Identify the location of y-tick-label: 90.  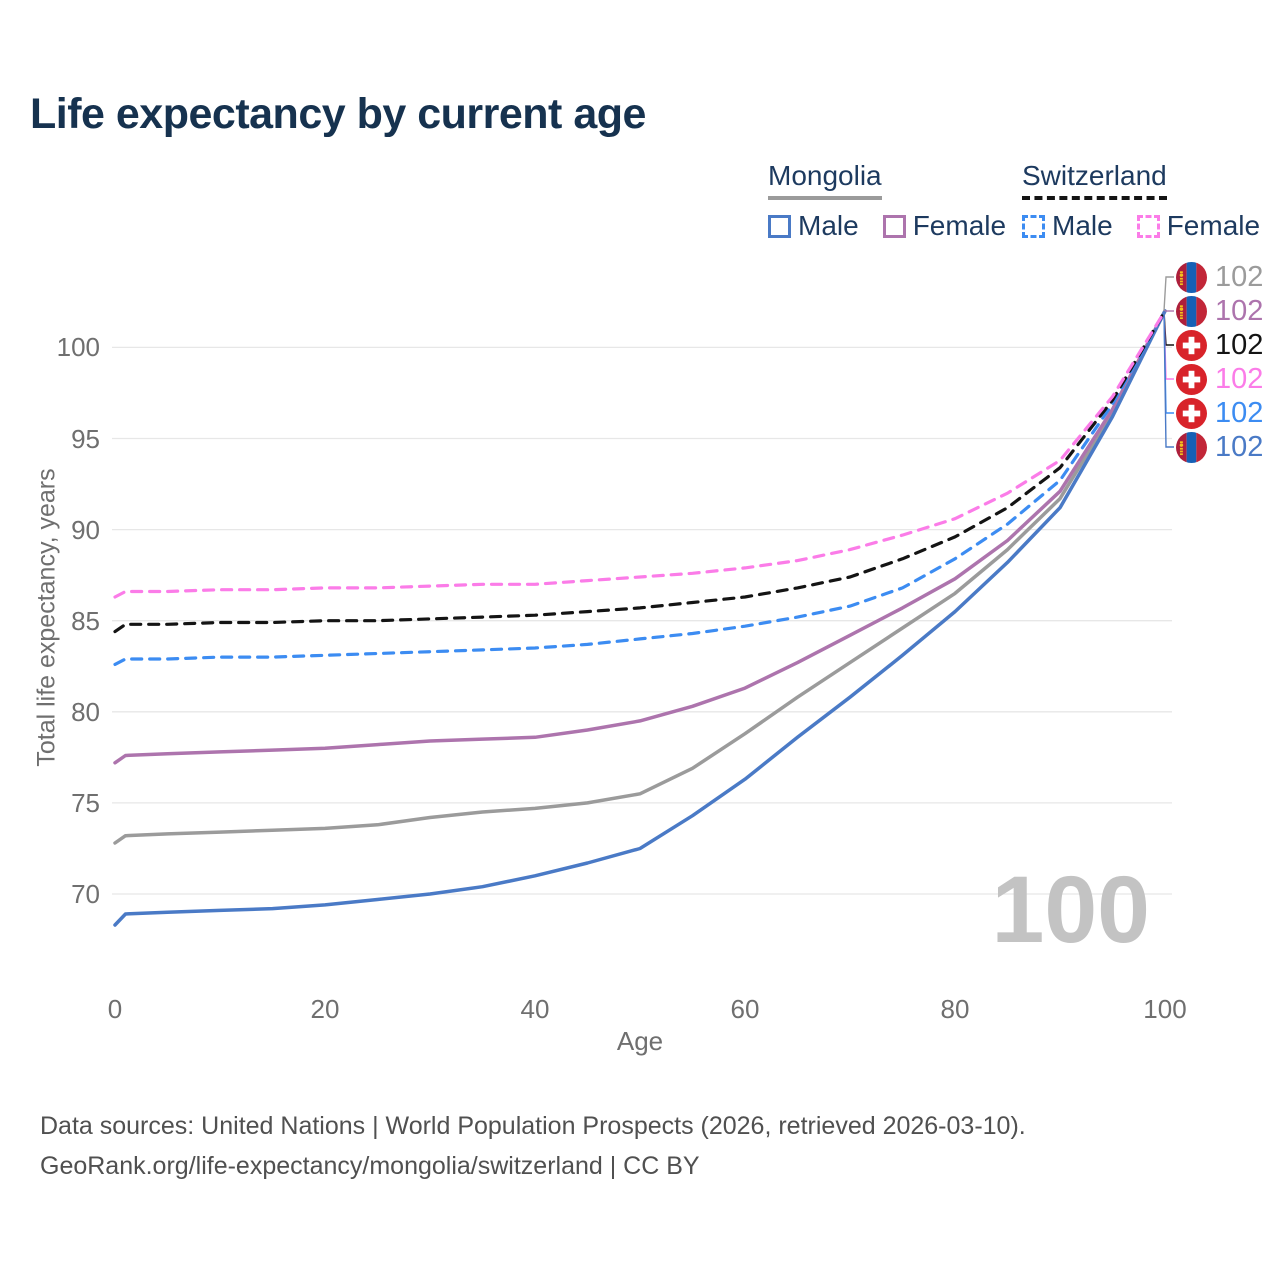
(85, 529).